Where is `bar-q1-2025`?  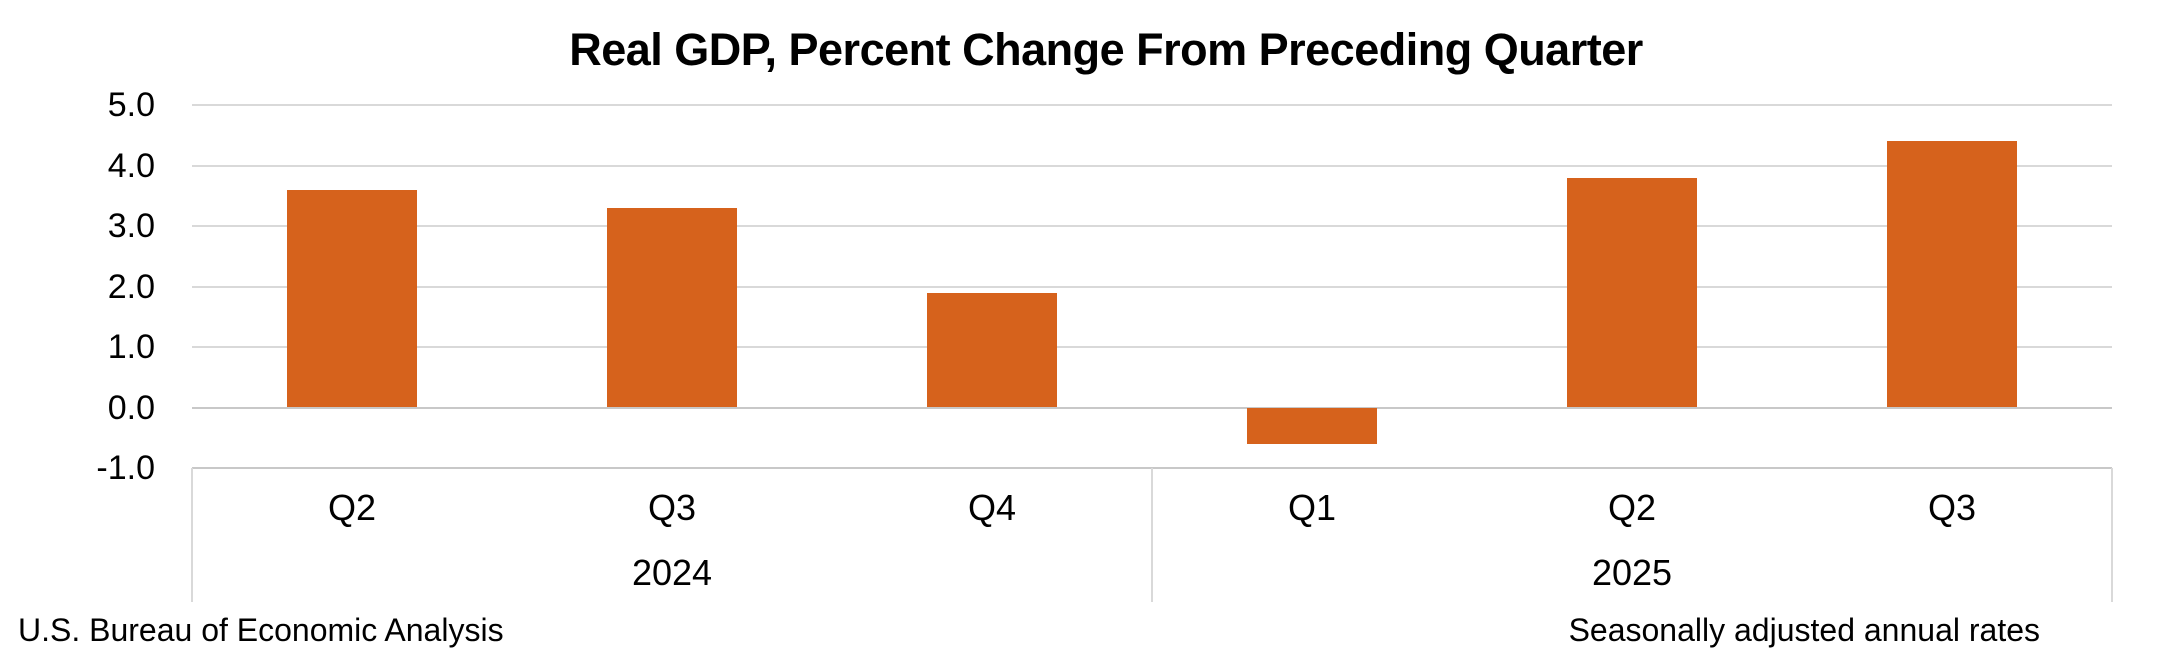 bar-q1-2025 is located at coordinates (1312, 425).